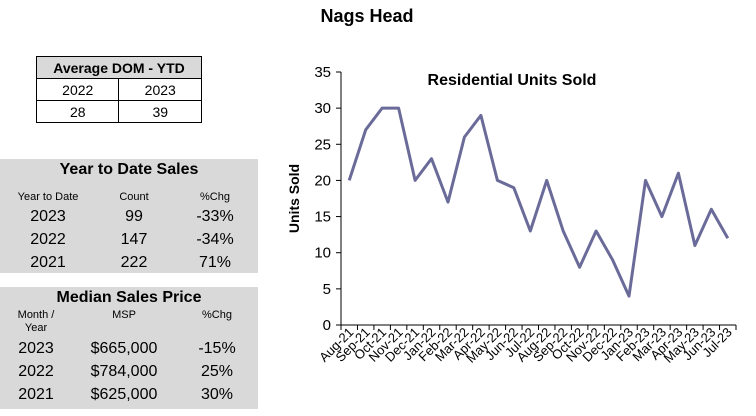 The image size is (756, 416). I want to click on page-title: Nags Head, so click(367, 16).